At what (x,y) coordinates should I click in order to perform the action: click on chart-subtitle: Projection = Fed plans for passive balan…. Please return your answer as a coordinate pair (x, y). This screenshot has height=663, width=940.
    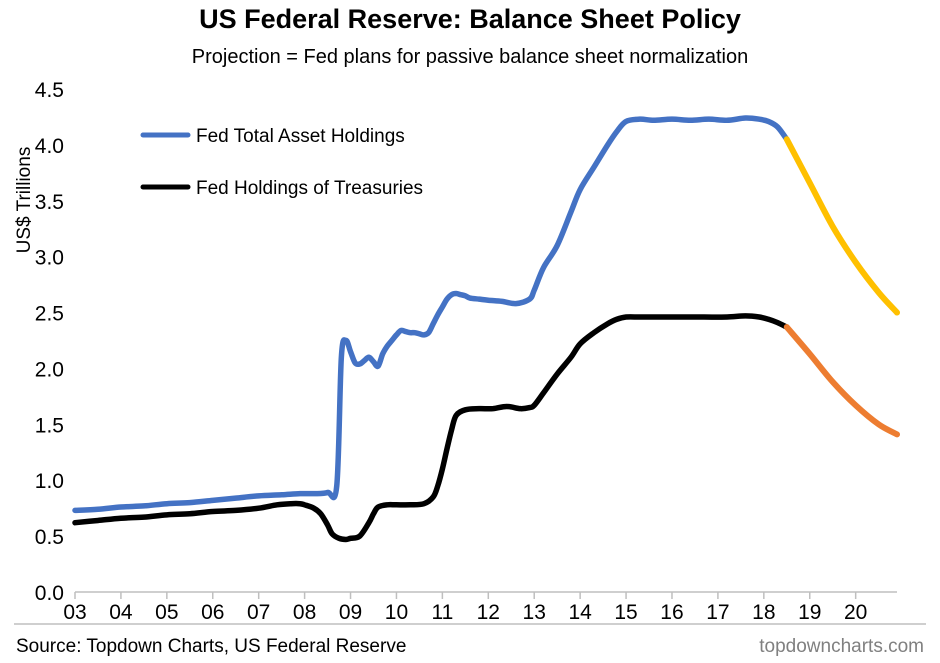
    Looking at the image, I should click on (470, 57).